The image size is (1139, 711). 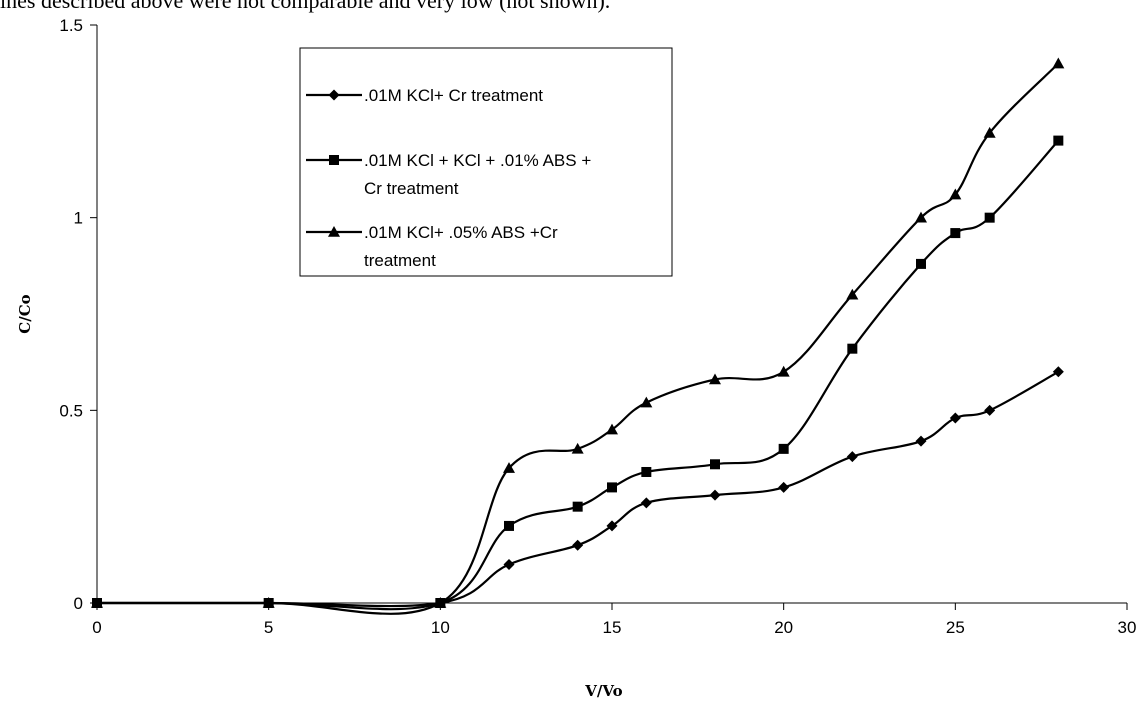 What do you see at coordinates (603, 691) in the screenshot?
I see `x-axis-title: V/Vo` at bounding box center [603, 691].